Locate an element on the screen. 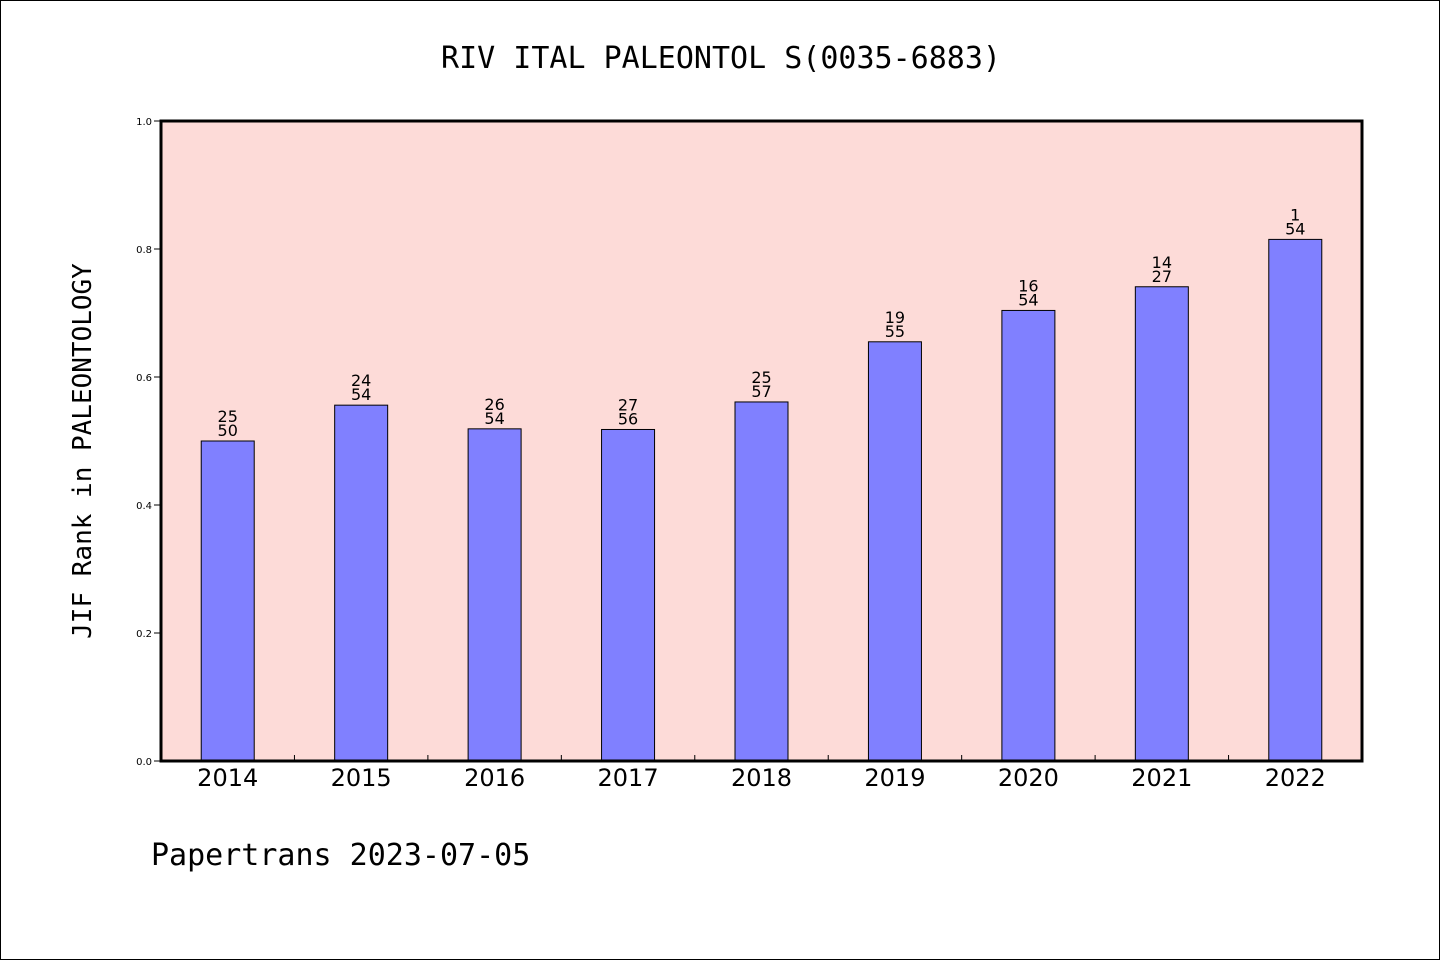  total-label: 55 is located at coordinates (895, 331).